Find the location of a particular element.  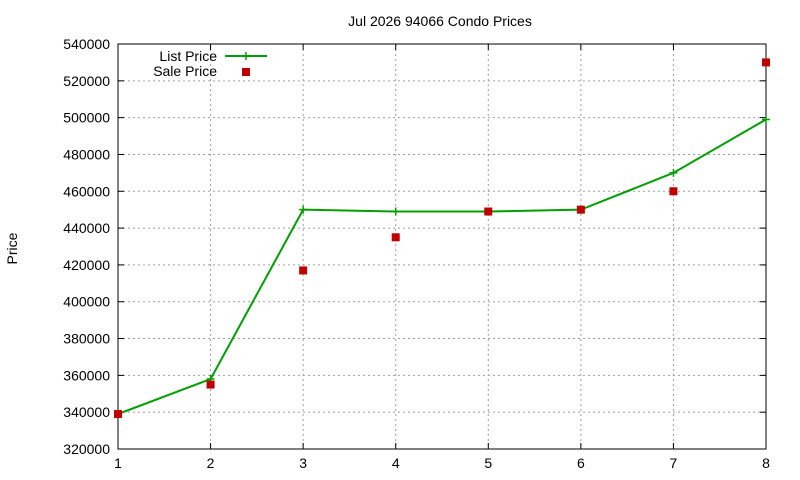

y-tick-label: 480000 is located at coordinates (86, 154).